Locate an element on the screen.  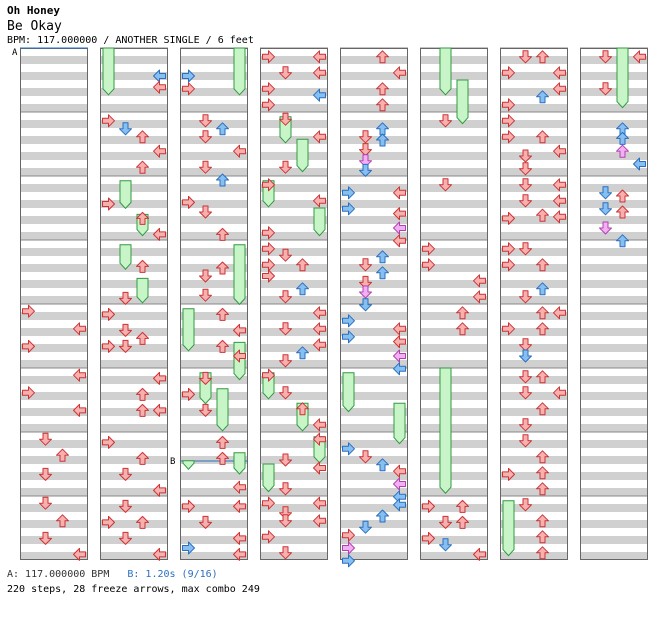
bpm-legend: A: 117.000000 BPM is located at coordinates (58, 574).